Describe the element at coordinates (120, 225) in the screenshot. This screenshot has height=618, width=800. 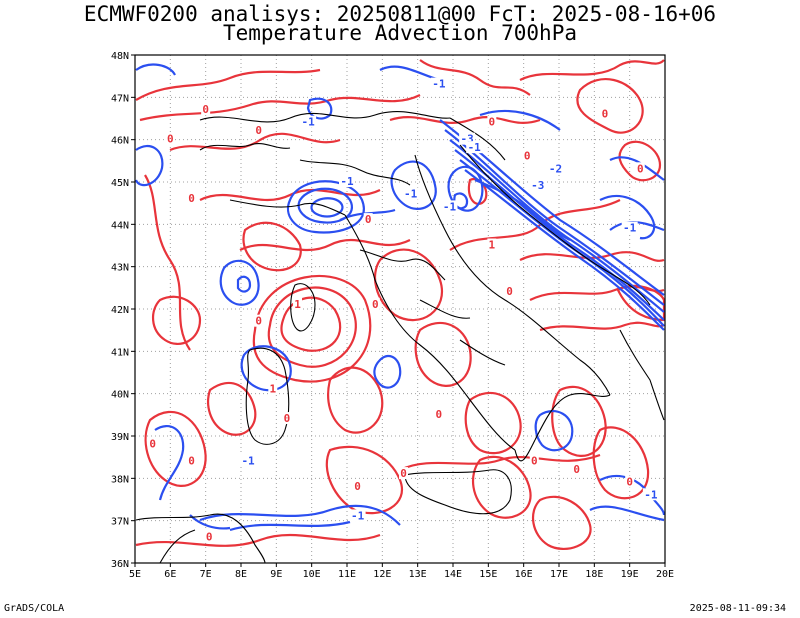
I see `lat-tick-label: 44N` at that location.